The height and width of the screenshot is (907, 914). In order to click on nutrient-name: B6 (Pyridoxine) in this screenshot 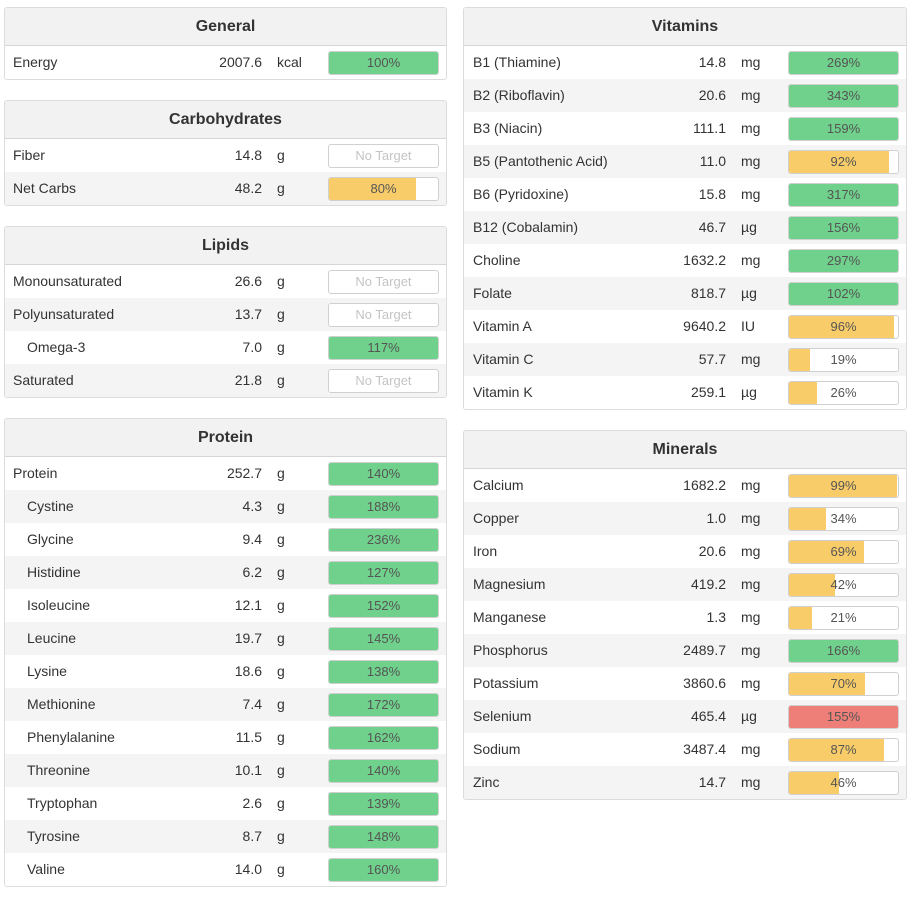, I will do `click(521, 194)`.